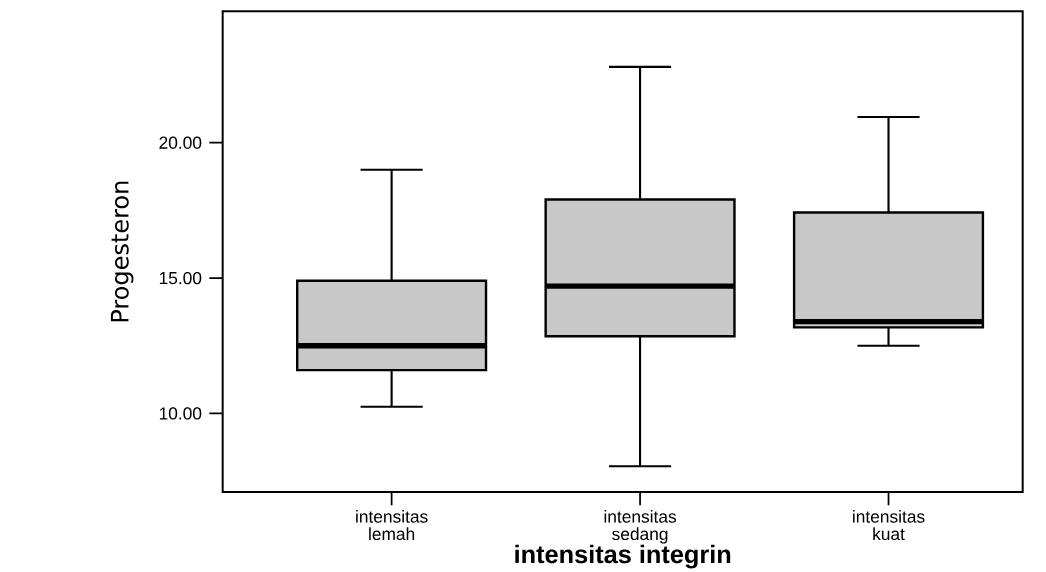  Describe the element at coordinates (180, 278) in the screenshot. I see `y-tick-label: 15.00` at that location.